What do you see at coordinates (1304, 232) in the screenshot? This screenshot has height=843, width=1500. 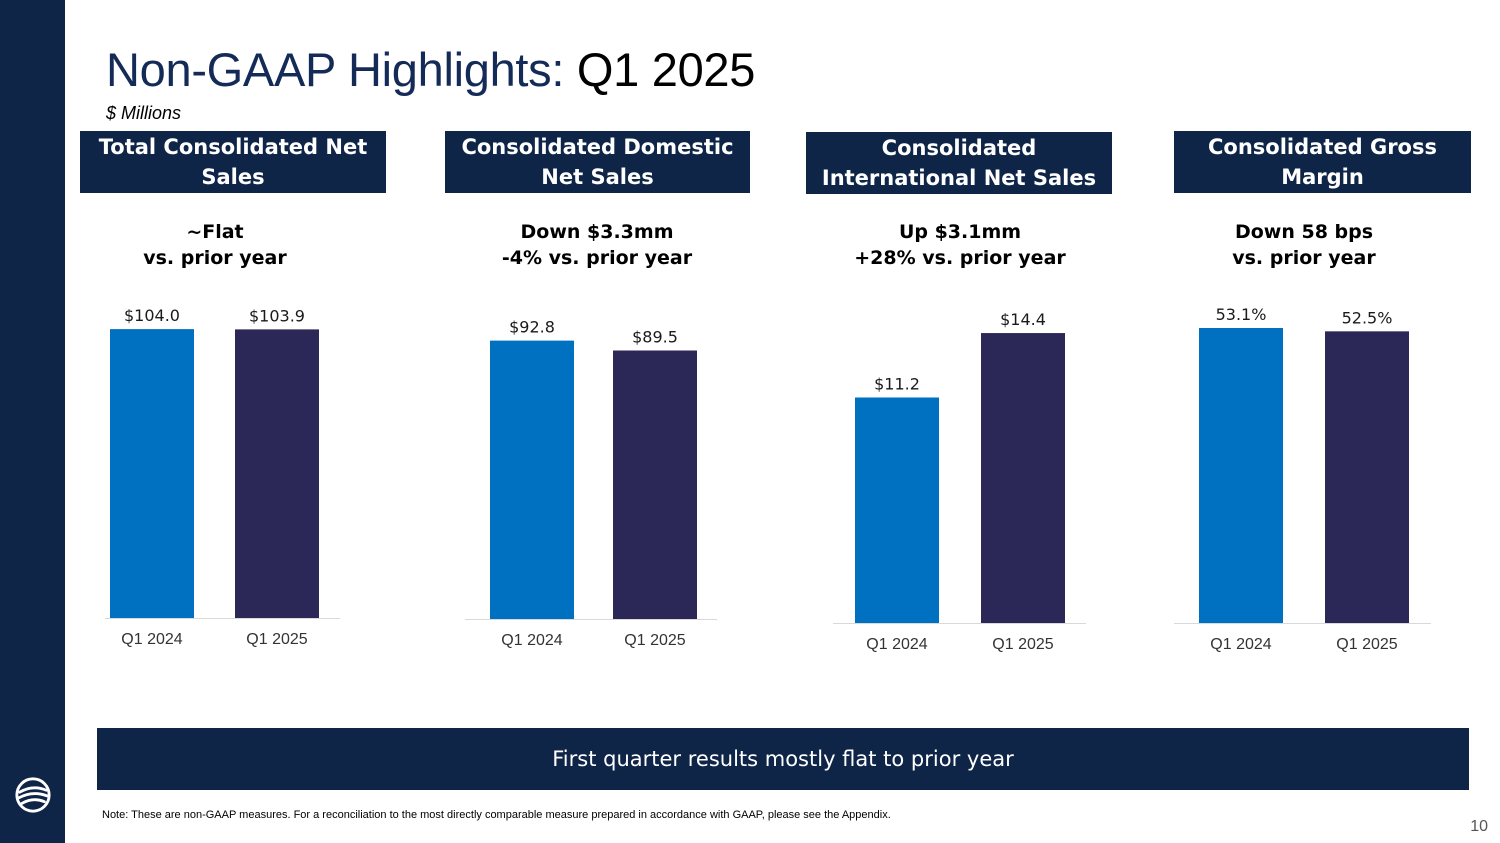 I see `change-line-1: Down 58 bps` at bounding box center [1304, 232].